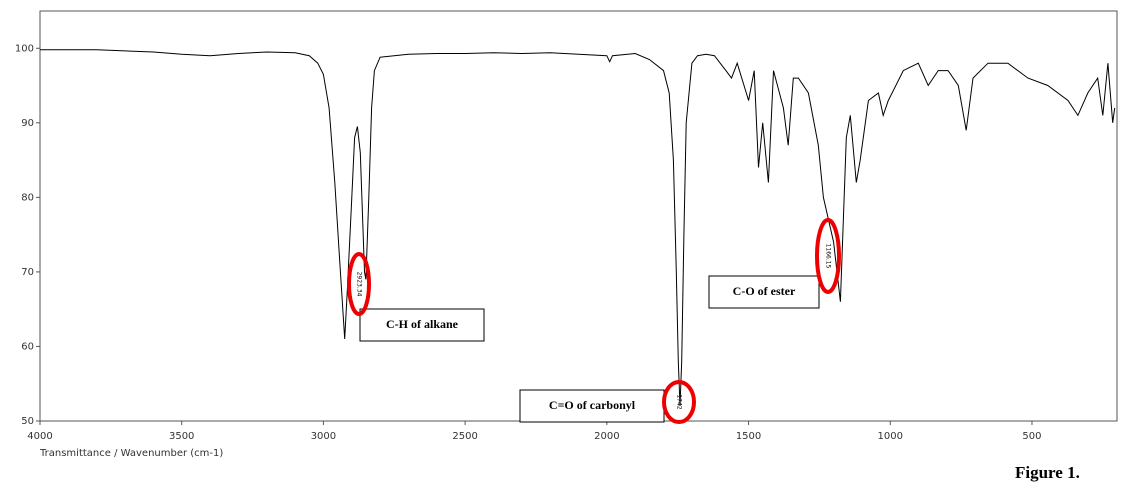  I want to click on peak-label: 1742, so click(679, 401).